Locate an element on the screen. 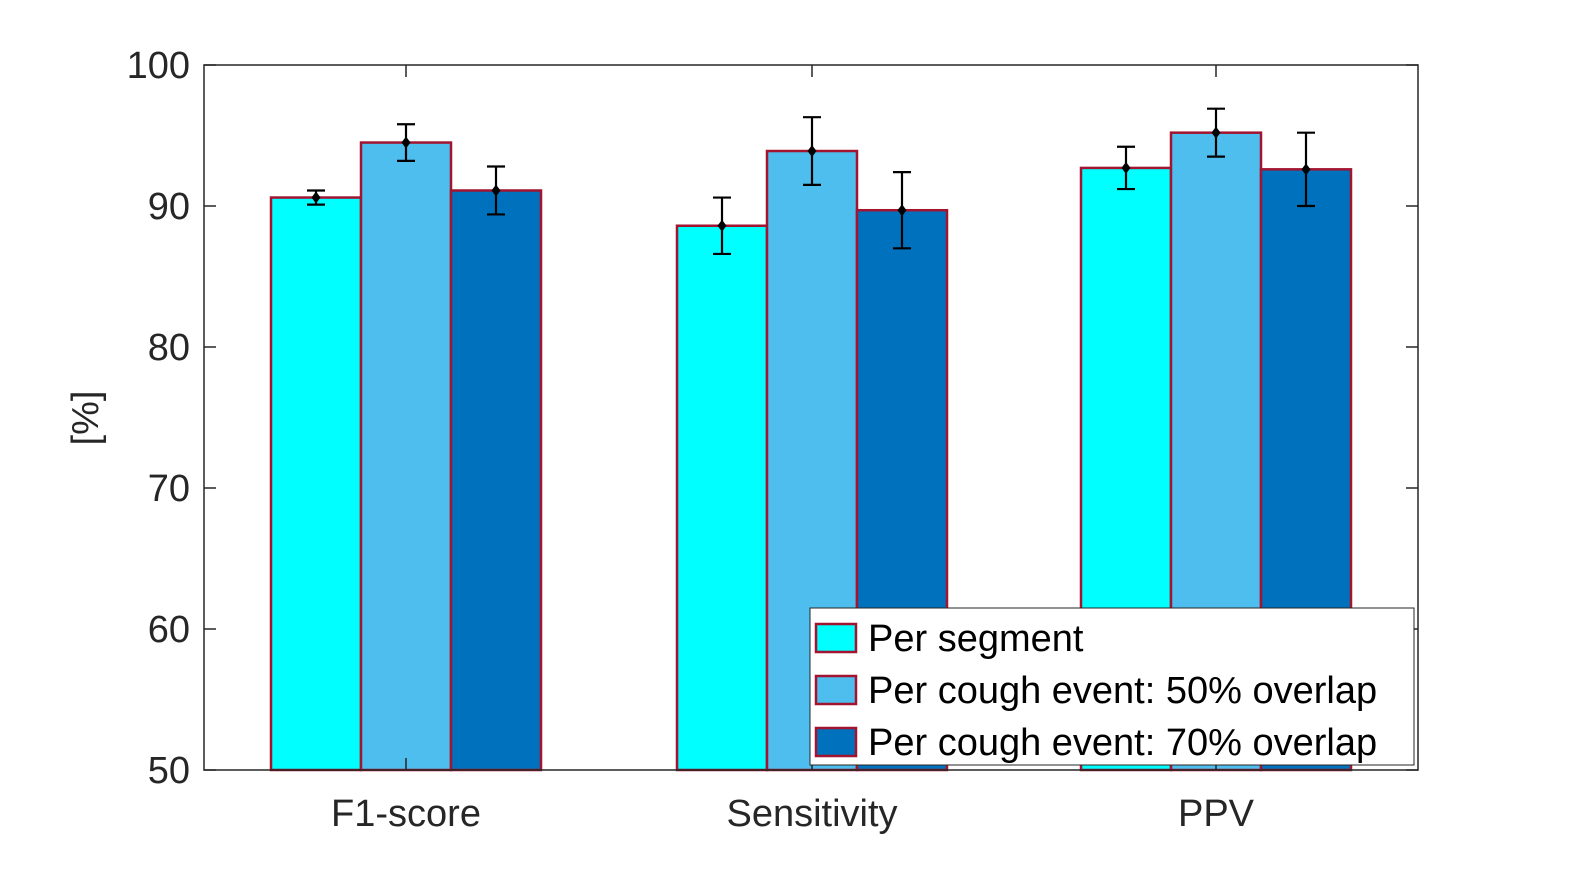  y-tick-label: 50 is located at coordinates (169, 771).